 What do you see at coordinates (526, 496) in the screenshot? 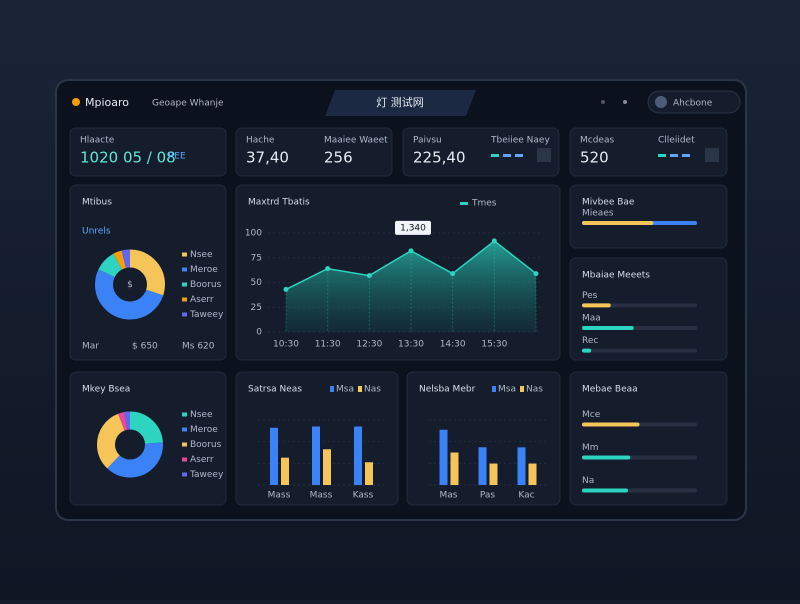
I see `x-tick-label: Kac` at bounding box center [526, 496].